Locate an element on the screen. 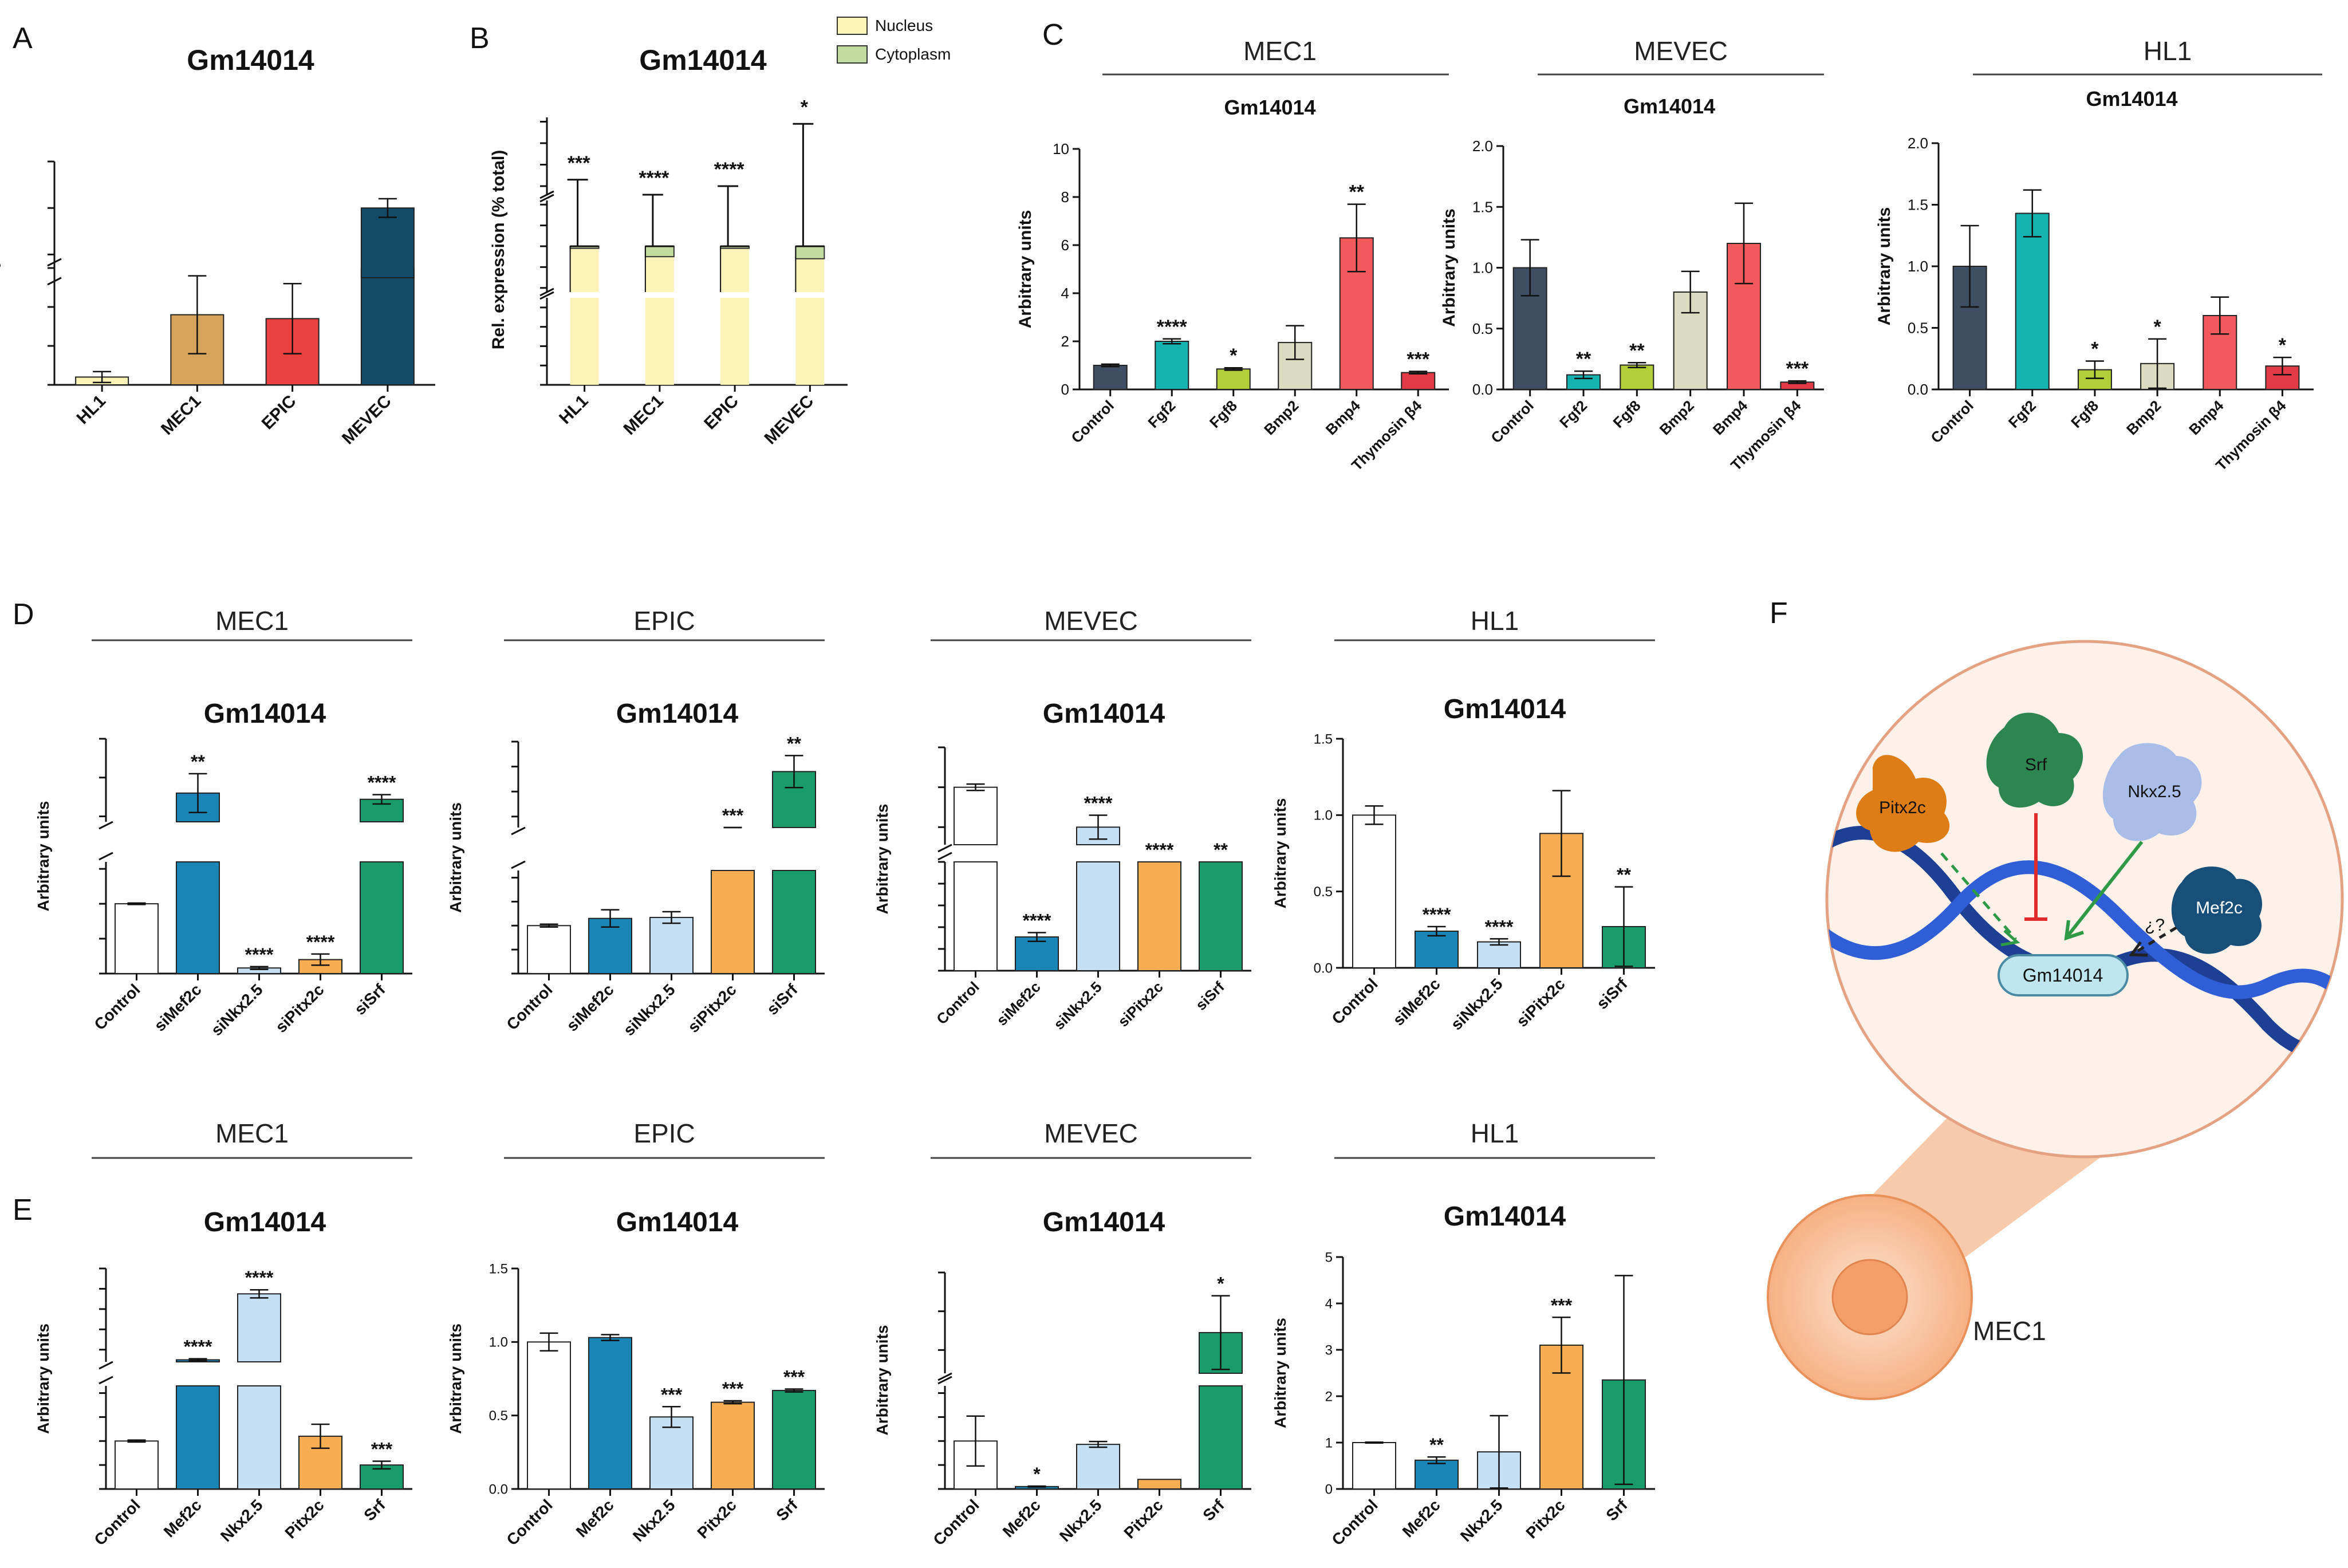 The width and height of the screenshot is (2348, 1568). nkx25-protein is located at coordinates (2152, 792).